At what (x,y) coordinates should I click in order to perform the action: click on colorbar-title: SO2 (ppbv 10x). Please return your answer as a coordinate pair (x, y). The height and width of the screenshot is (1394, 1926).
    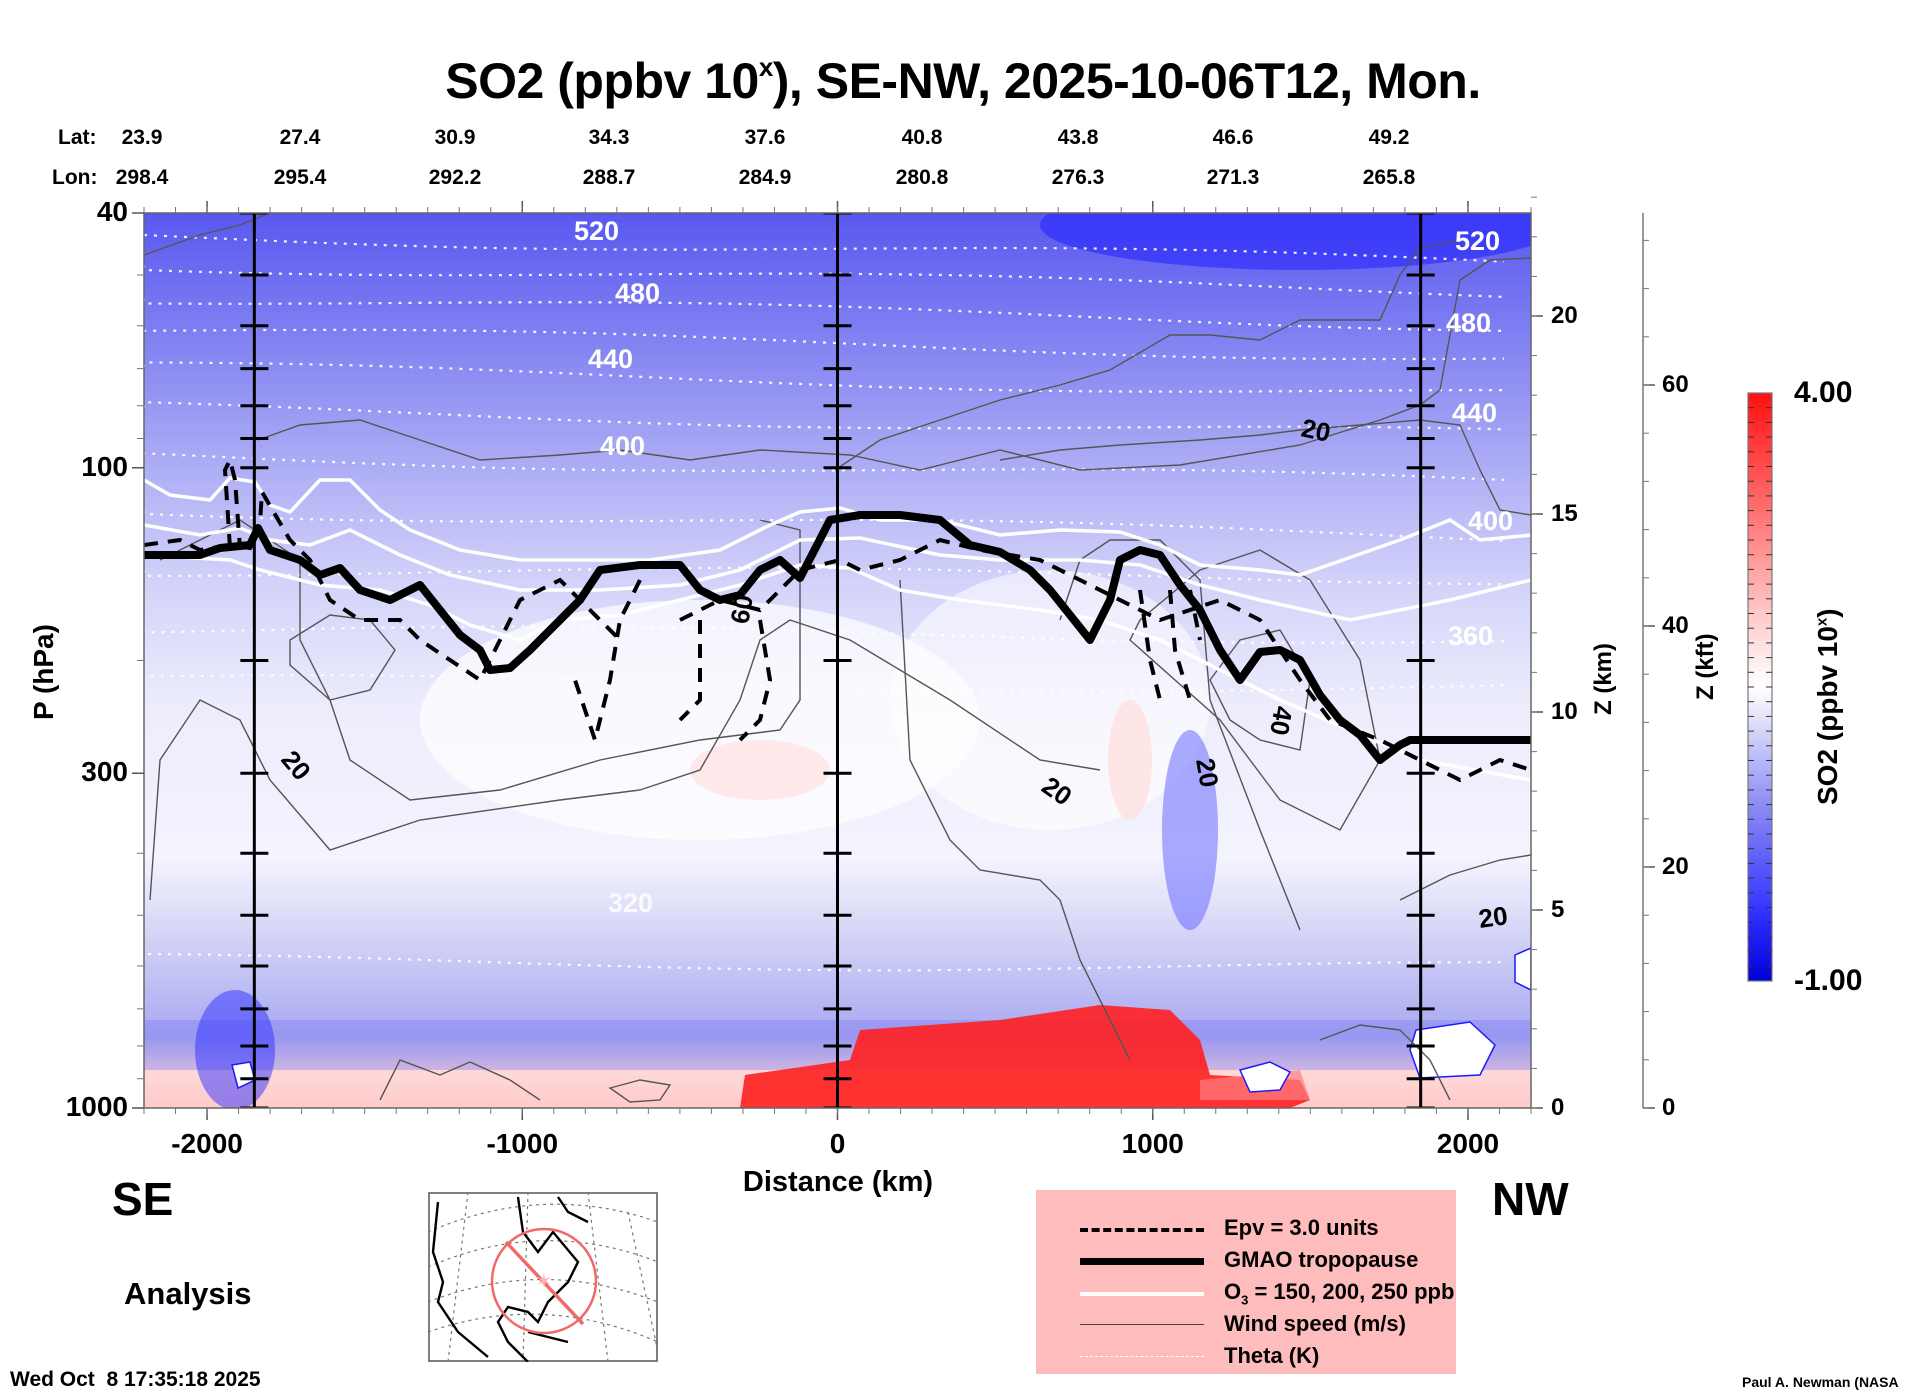
    Looking at the image, I should click on (1827, 706).